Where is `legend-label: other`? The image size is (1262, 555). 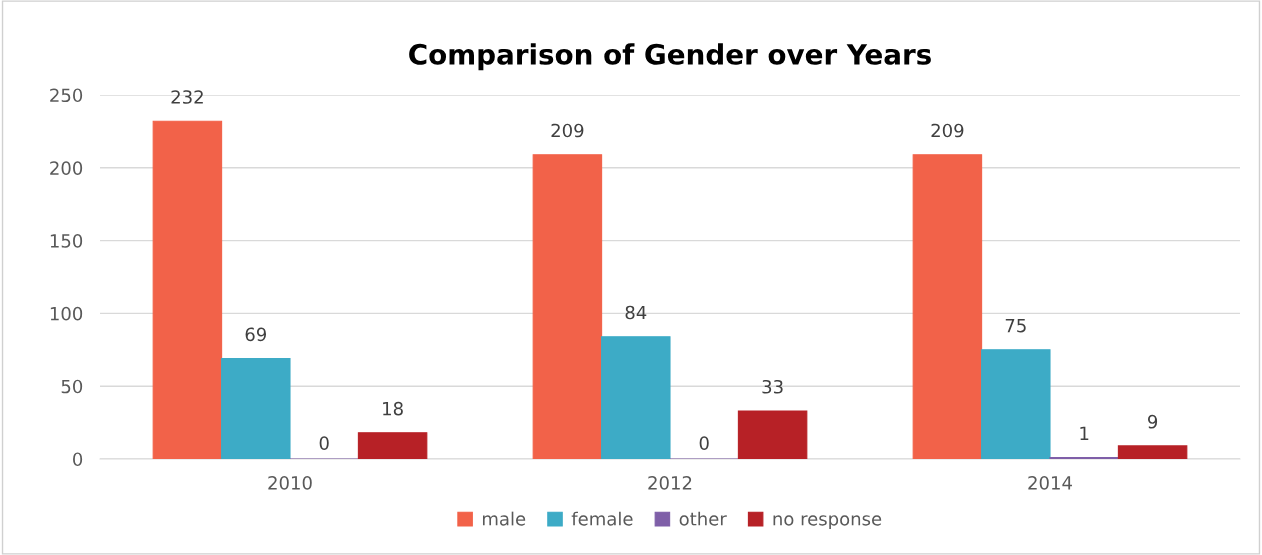 legend-label: other is located at coordinates (703, 518).